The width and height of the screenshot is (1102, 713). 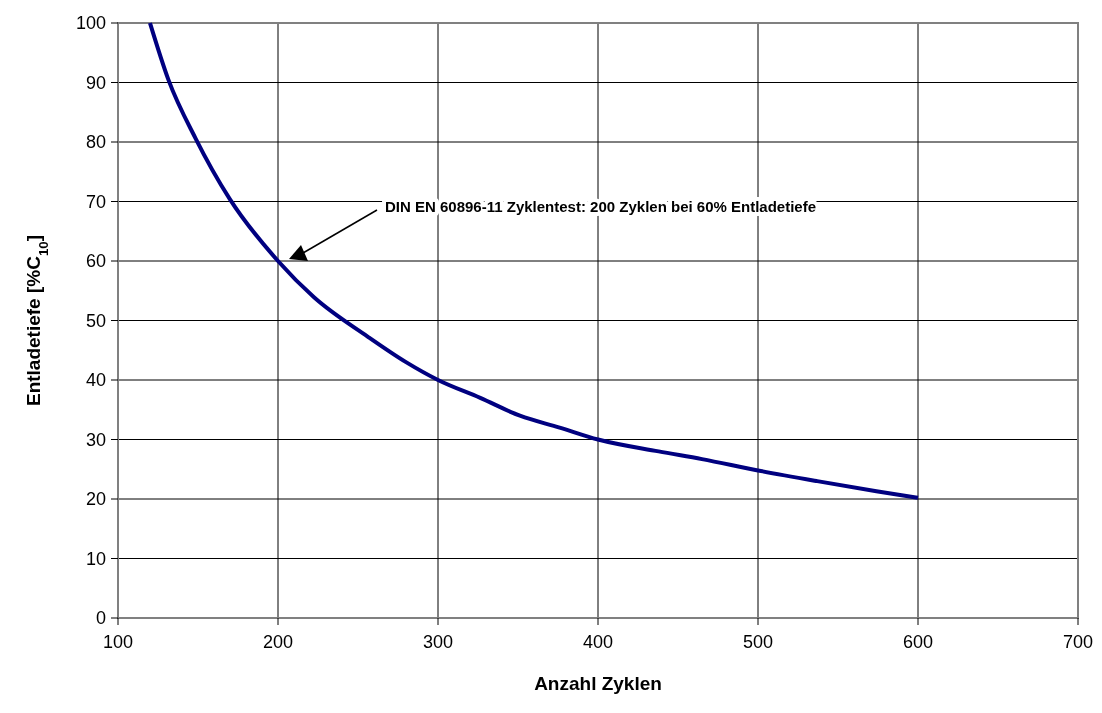 I want to click on annotation: DIN EN 60896-11 Zyklentest: 200 Zyklen bei 60% Entladetiefe, so click(x=601, y=206).